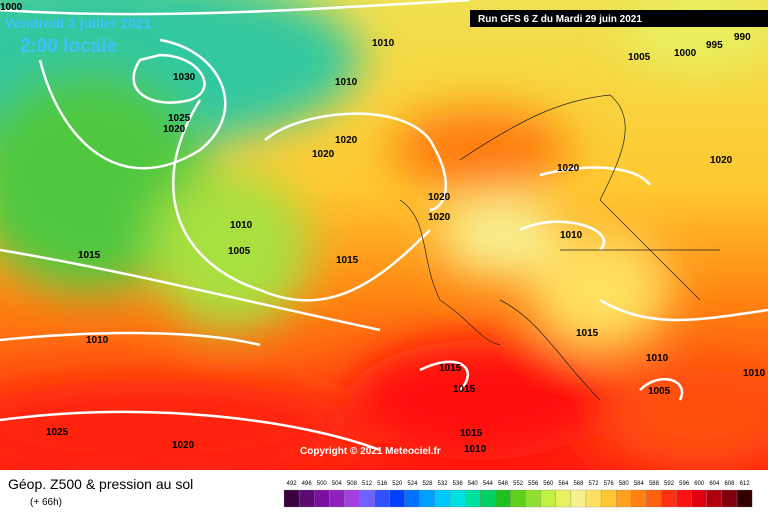 This screenshot has width=768, height=512. I want to click on scale-label: 536, so click(458, 484).